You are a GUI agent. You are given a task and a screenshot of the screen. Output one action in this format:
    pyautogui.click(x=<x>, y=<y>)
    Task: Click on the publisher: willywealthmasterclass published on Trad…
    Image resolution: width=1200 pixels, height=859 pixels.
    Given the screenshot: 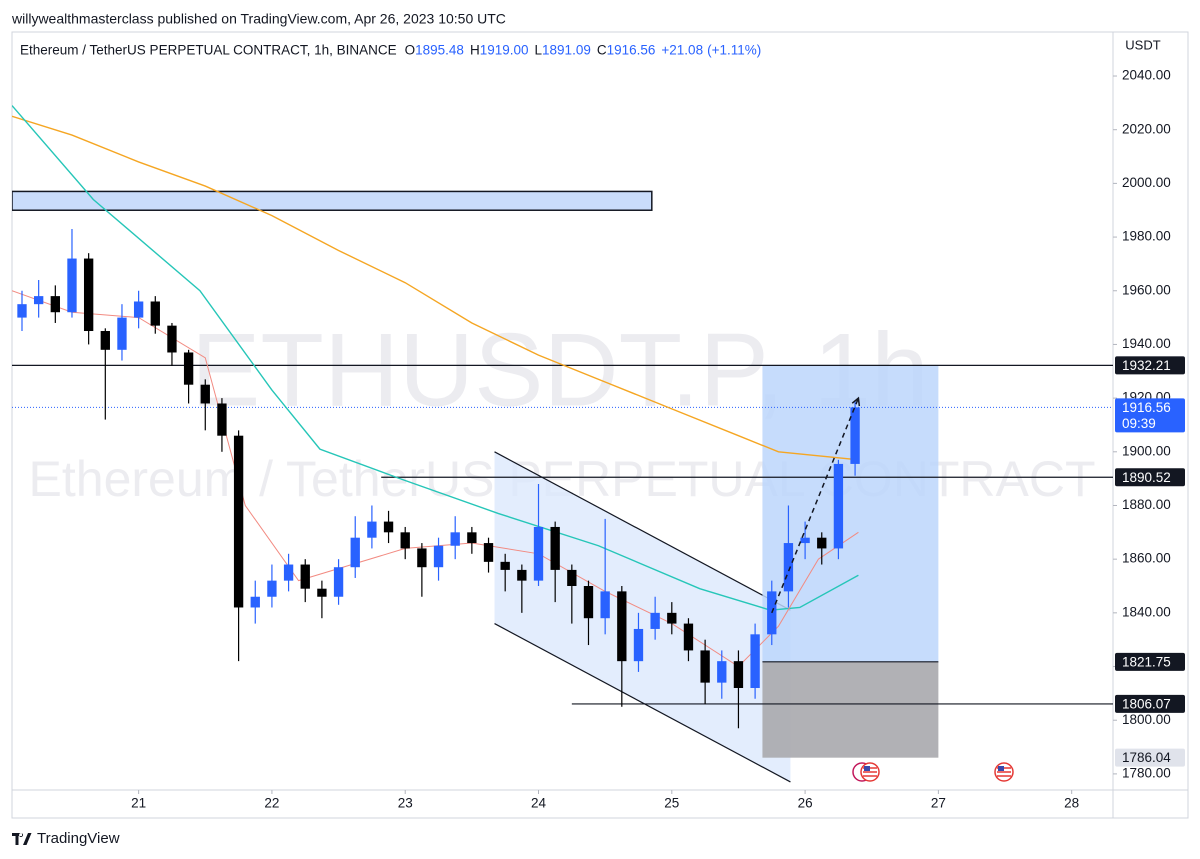 What is the action you would take?
    pyautogui.click(x=258, y=19)
    